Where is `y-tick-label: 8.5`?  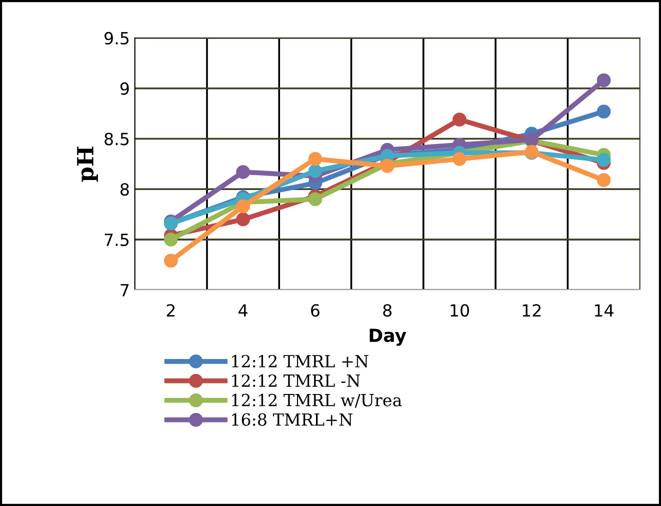
y-tick-label: 8.5 is located at coordinates (116, 139).